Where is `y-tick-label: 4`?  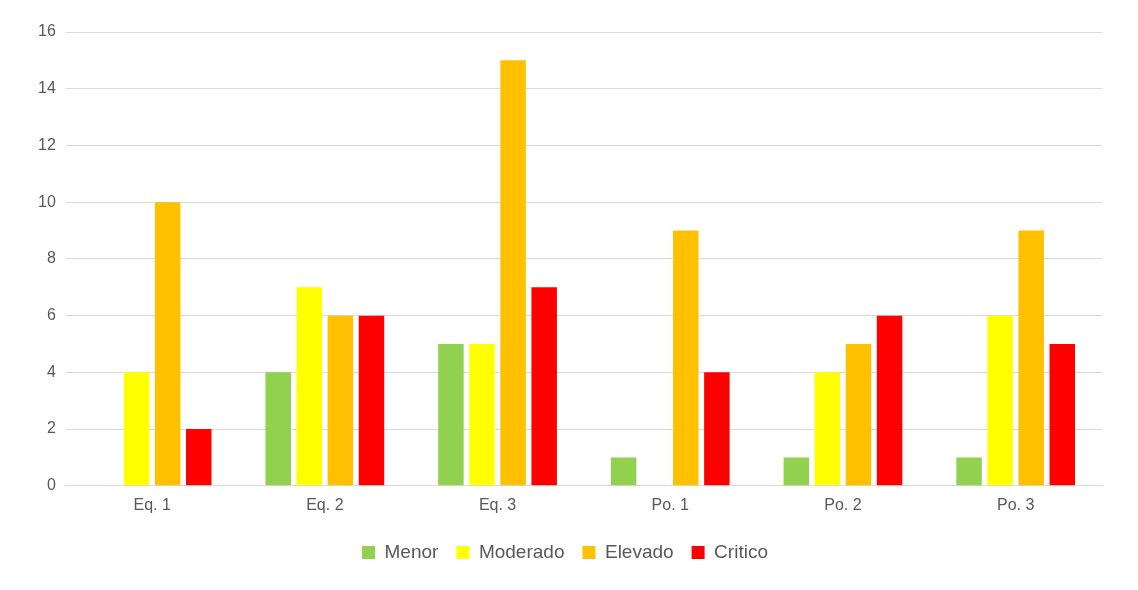 y-tick-label: 4 is located at coordinates (51, 371).